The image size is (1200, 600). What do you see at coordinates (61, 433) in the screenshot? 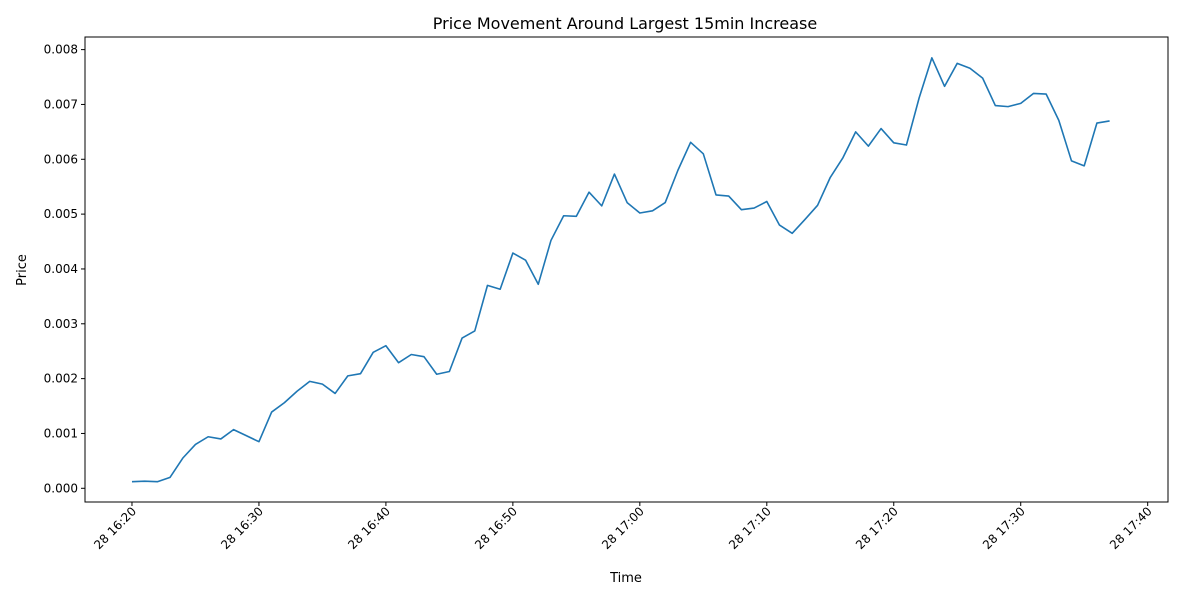
I see `y-tick-label: 0.001` at bounding box center [61, 433].